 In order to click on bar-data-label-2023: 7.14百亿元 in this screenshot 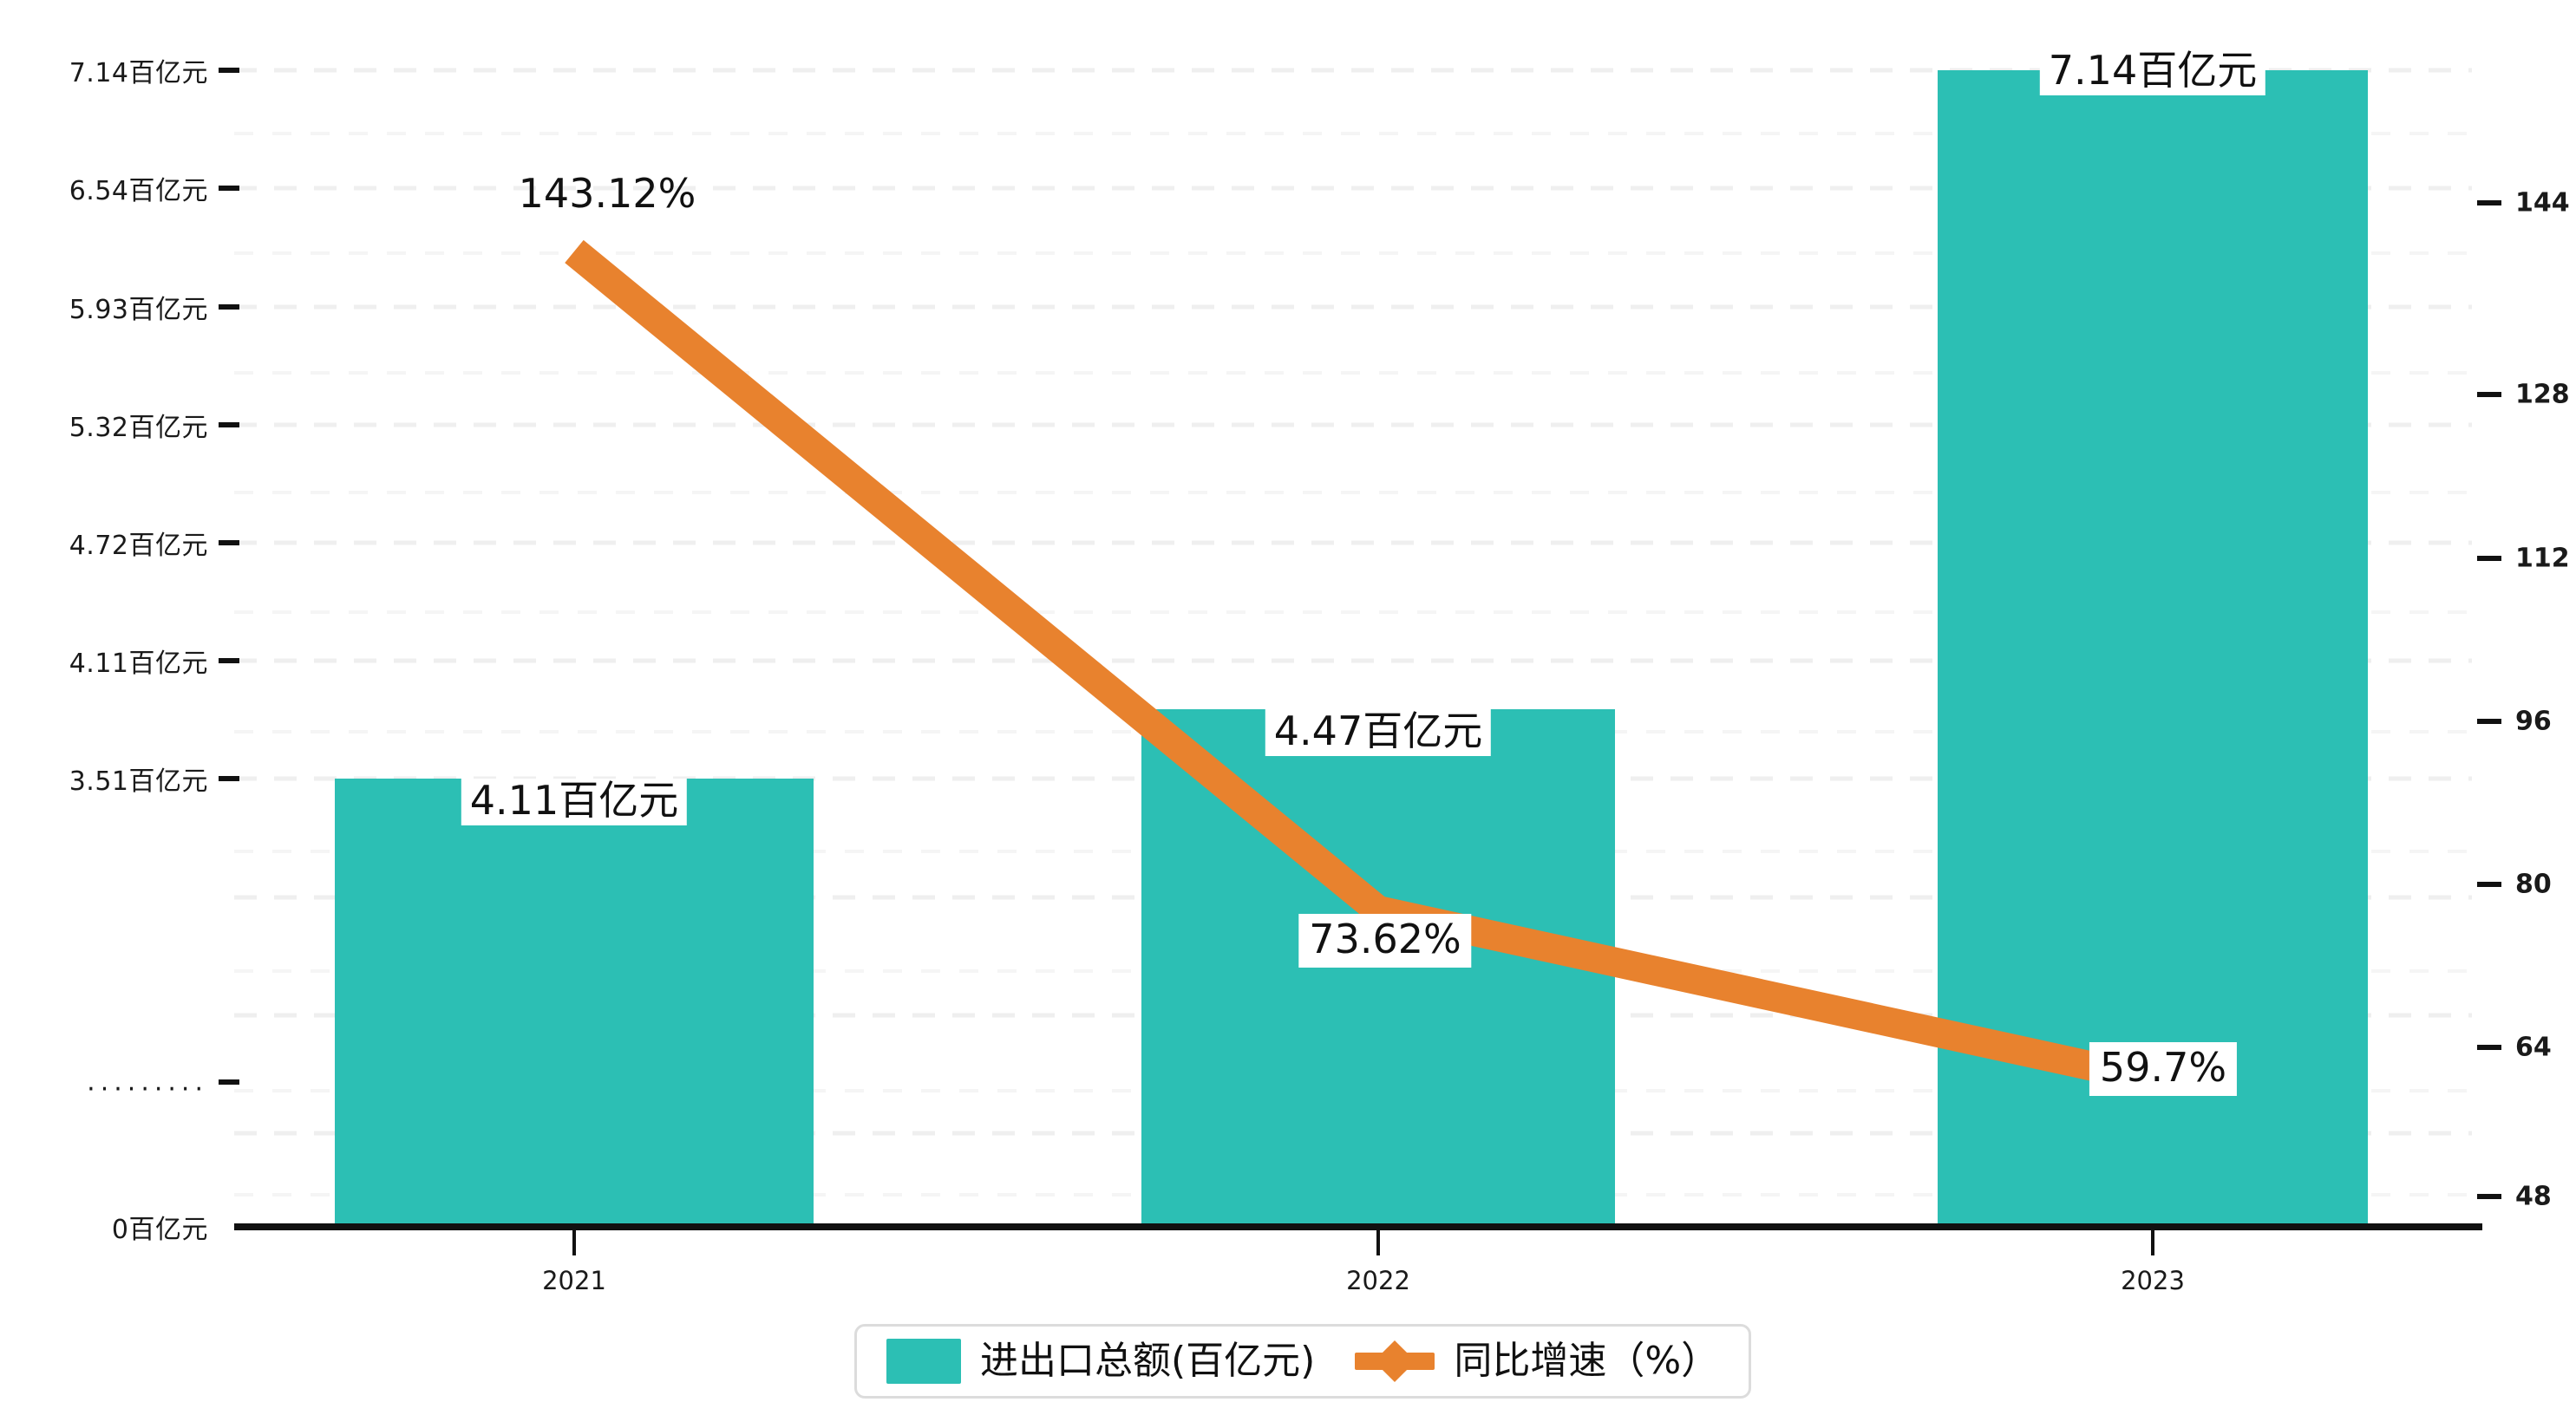, I will do `click(2152, 72)`.